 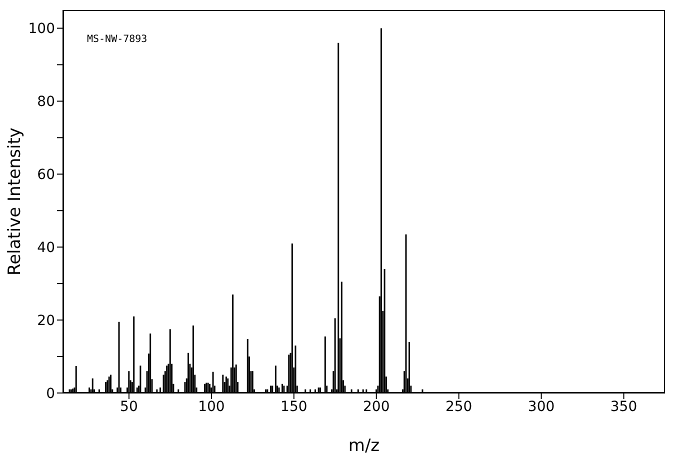 What do you see at coordinates (129, 406) in the screenshot?
I see `x-tick-label: 50` at bounding box center [129, 406].